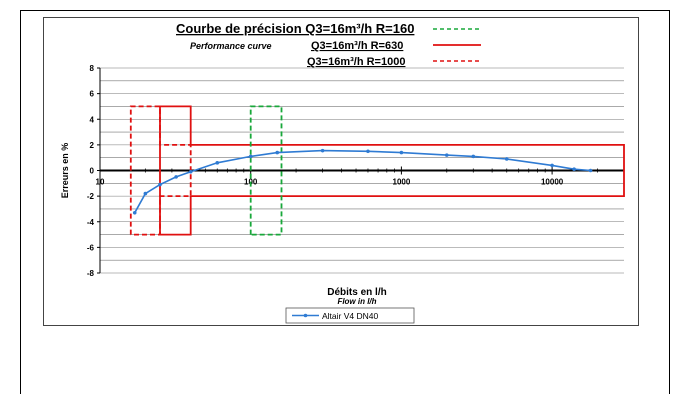  Describe the element at coordinates (91, 196) in the screenshot. I see `y-tick-label: -2` at that location.